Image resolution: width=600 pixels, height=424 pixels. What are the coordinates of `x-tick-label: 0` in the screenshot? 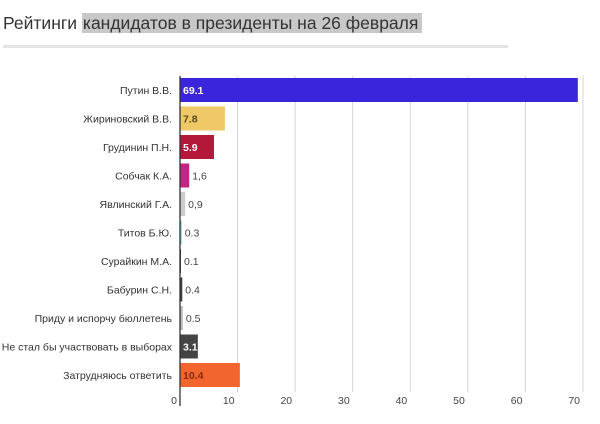 It's located at (174, 401).